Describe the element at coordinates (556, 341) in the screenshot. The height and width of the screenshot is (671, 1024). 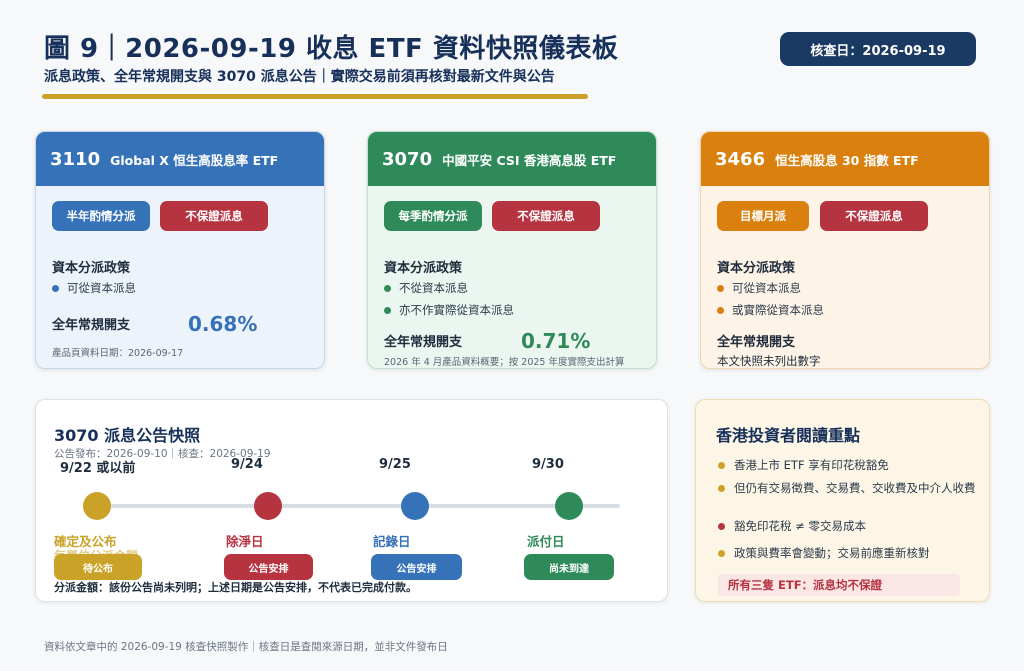
I see `expense-value: 0.71%` at that location.